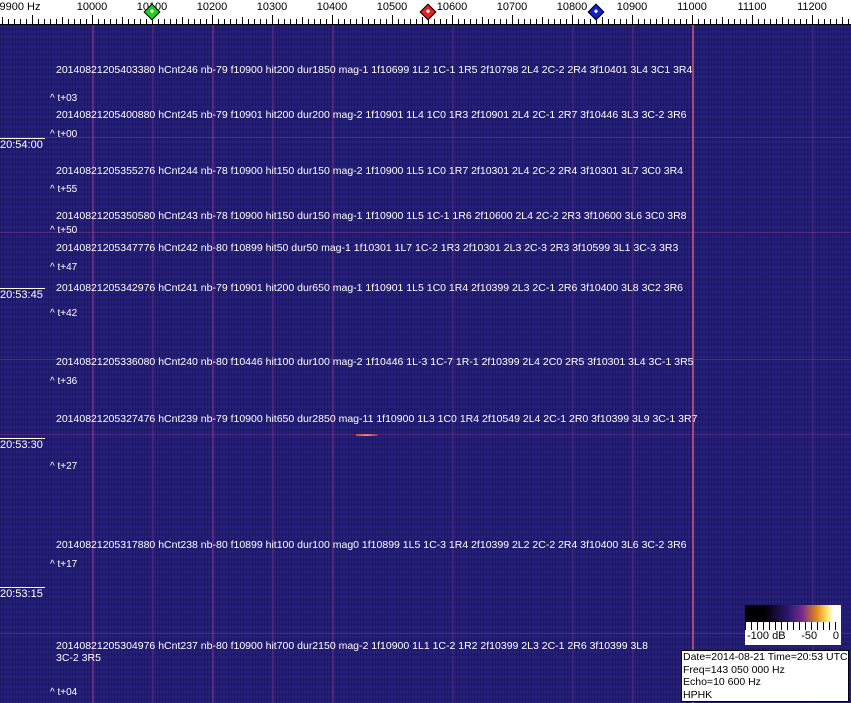 Image resolution: width=851 pixels, height=703 pixels. I want to click on time-offset-marker: ^ t+03, so click(64, 98).